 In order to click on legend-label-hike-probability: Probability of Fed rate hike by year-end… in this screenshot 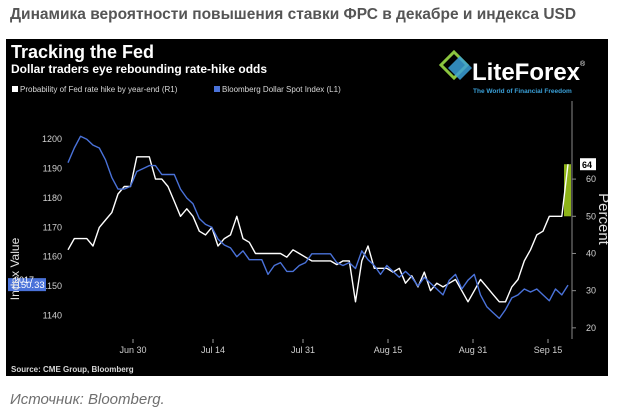, I will do `click(99, 89)`.